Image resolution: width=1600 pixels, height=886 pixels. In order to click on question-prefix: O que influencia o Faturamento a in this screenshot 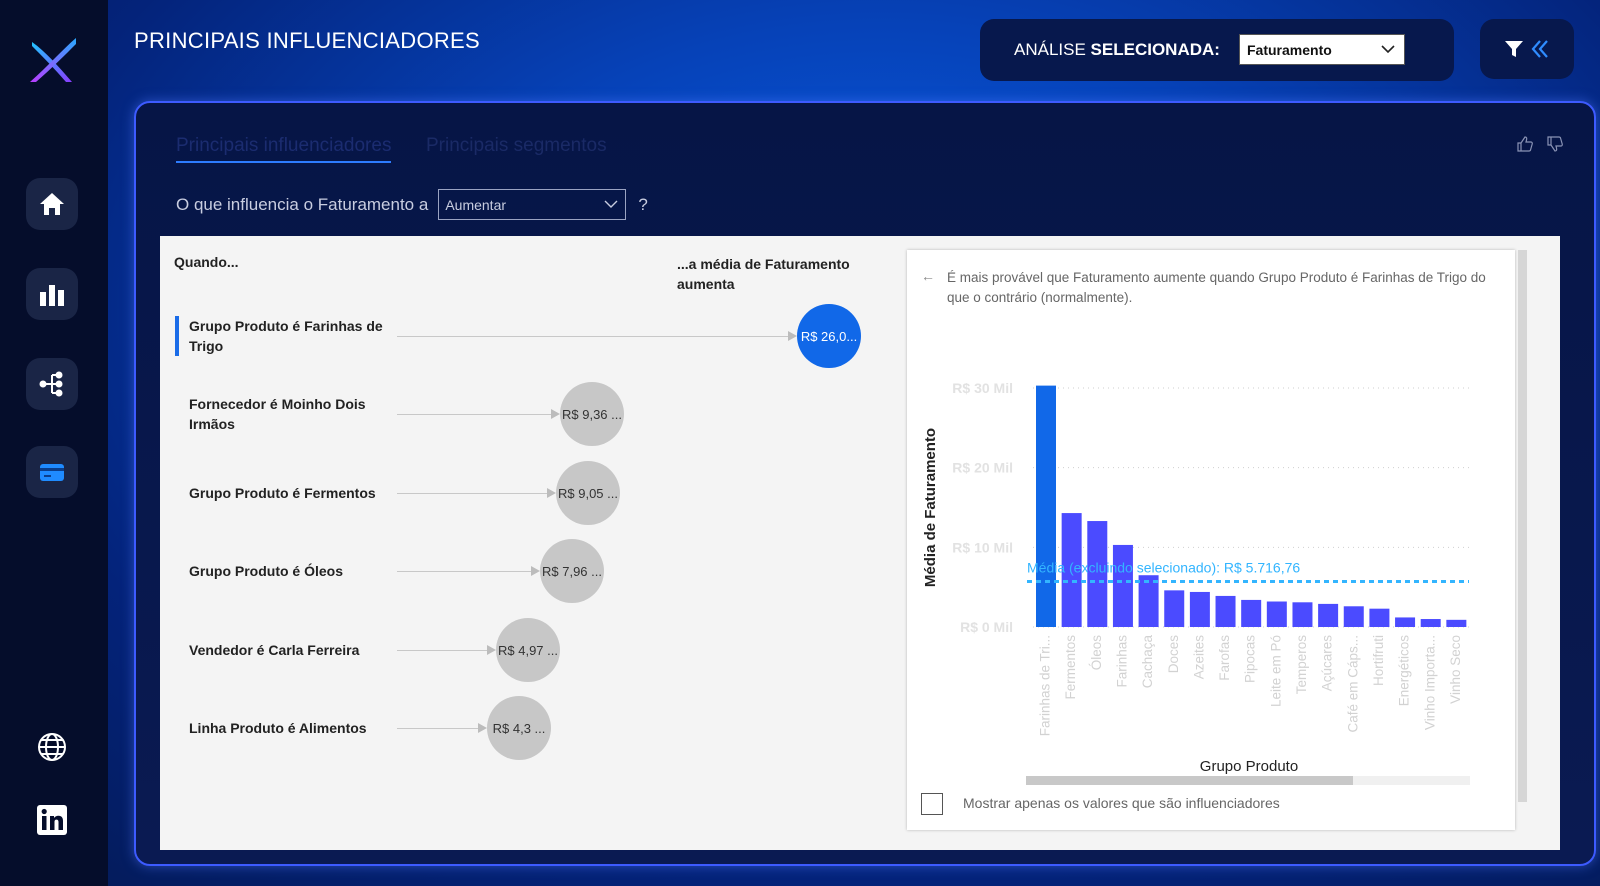, I will do `click(302, 204)`.